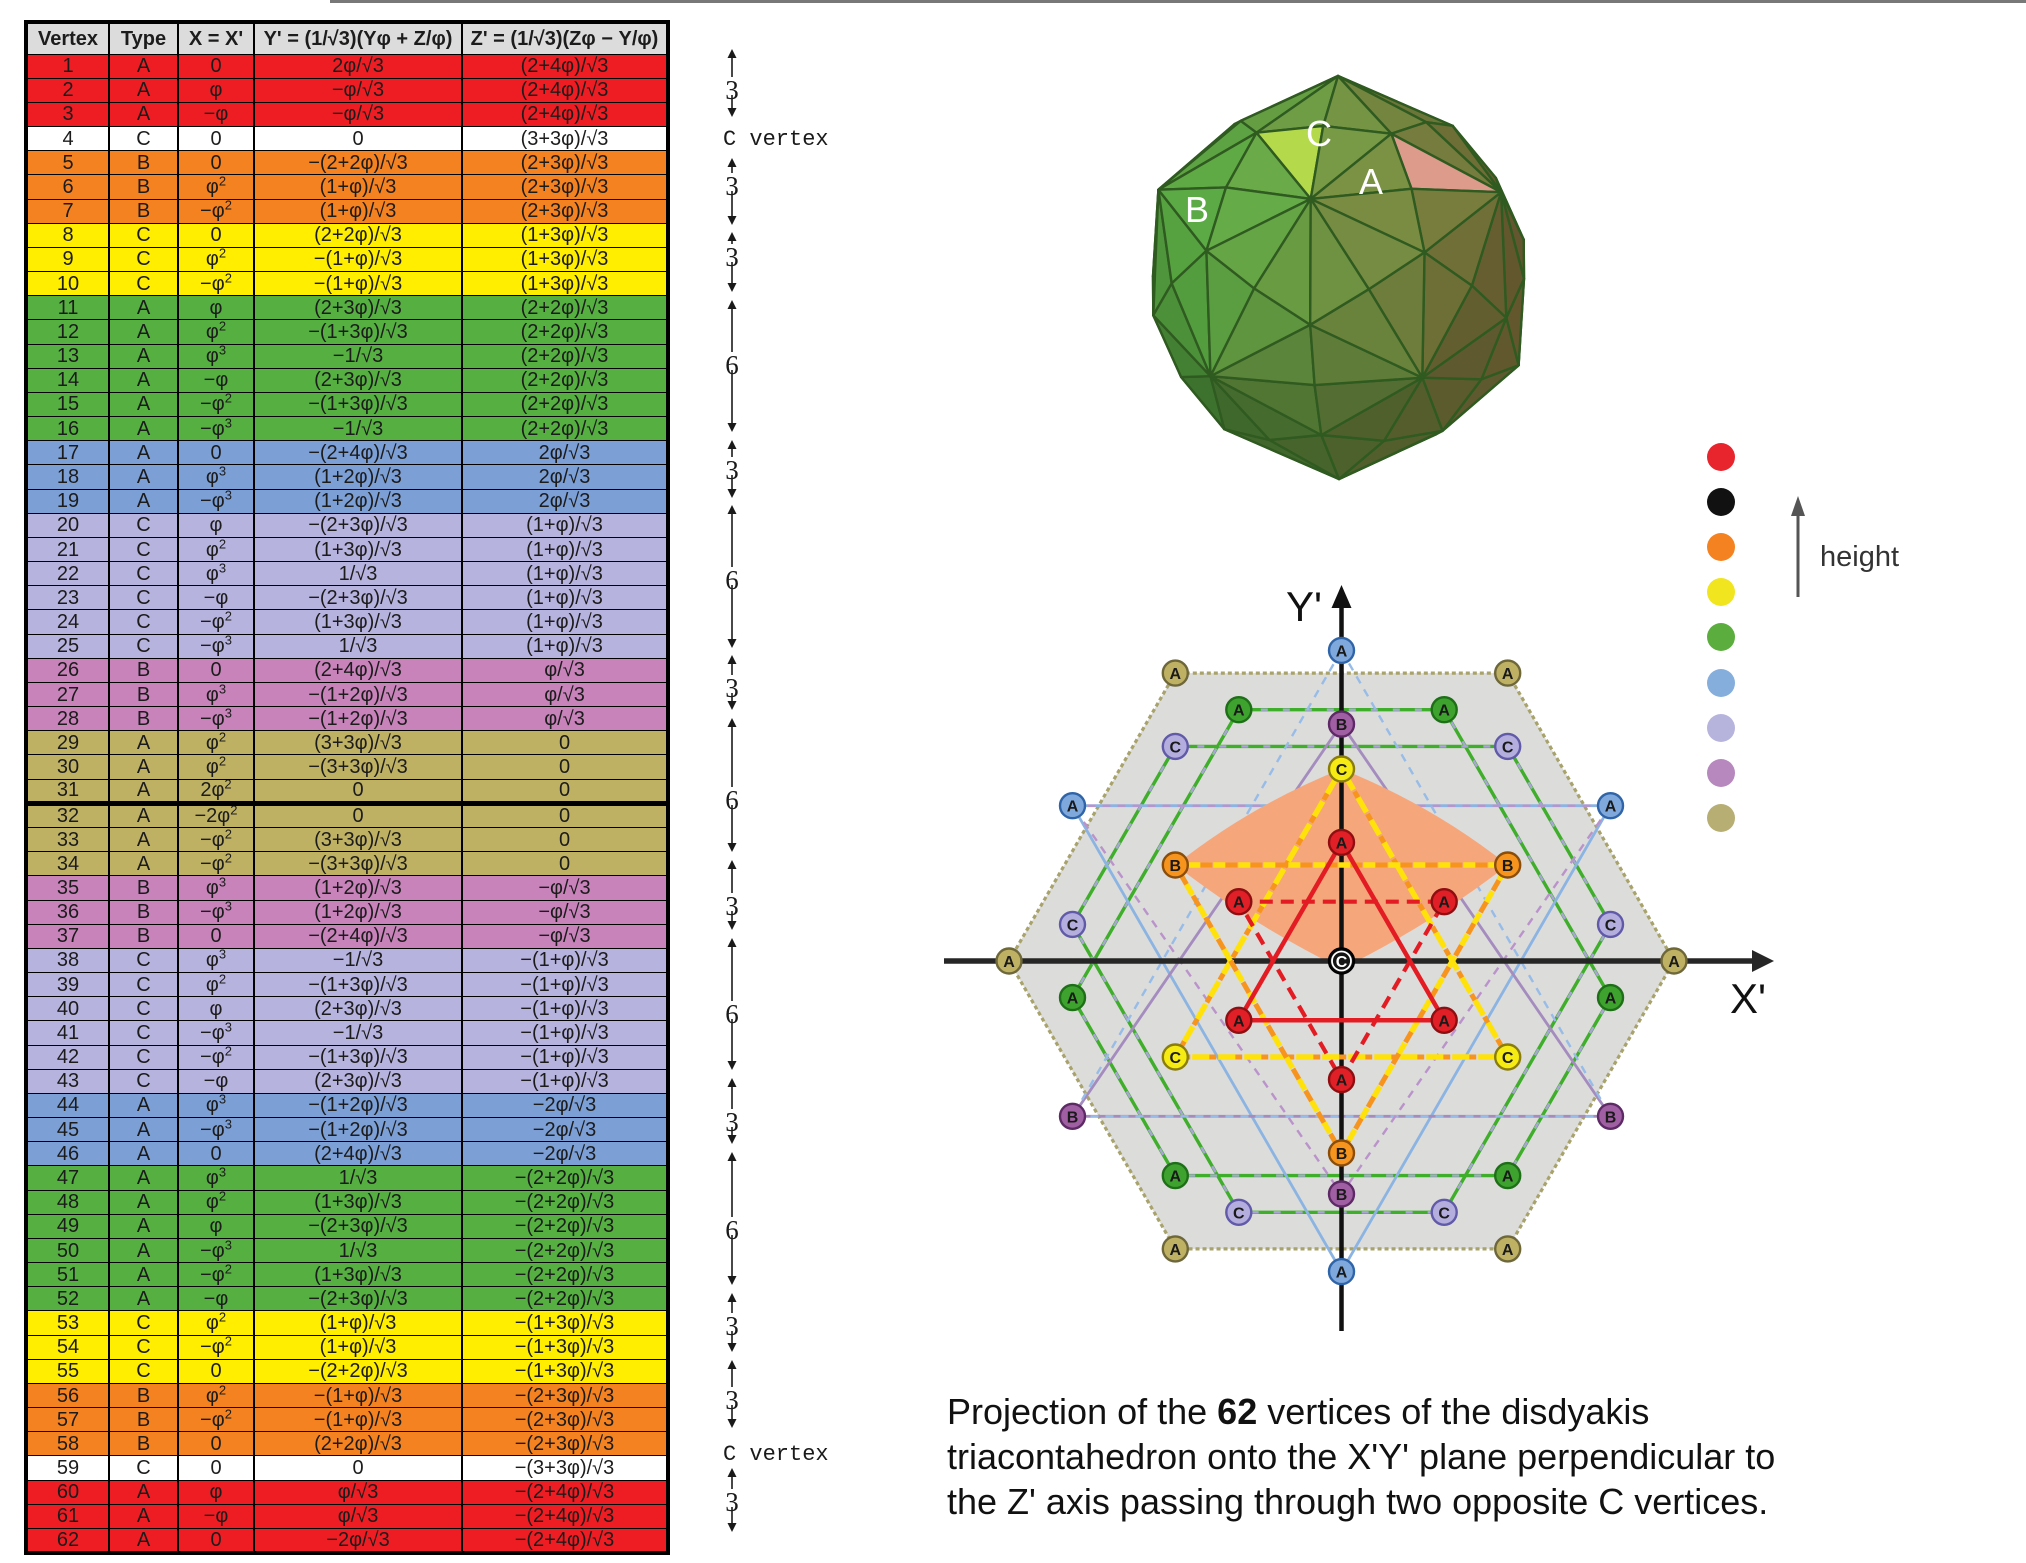 The height and width of the screenshot is (1563, 2026). I want to click on svg-text: Y', so click(1304, 606).